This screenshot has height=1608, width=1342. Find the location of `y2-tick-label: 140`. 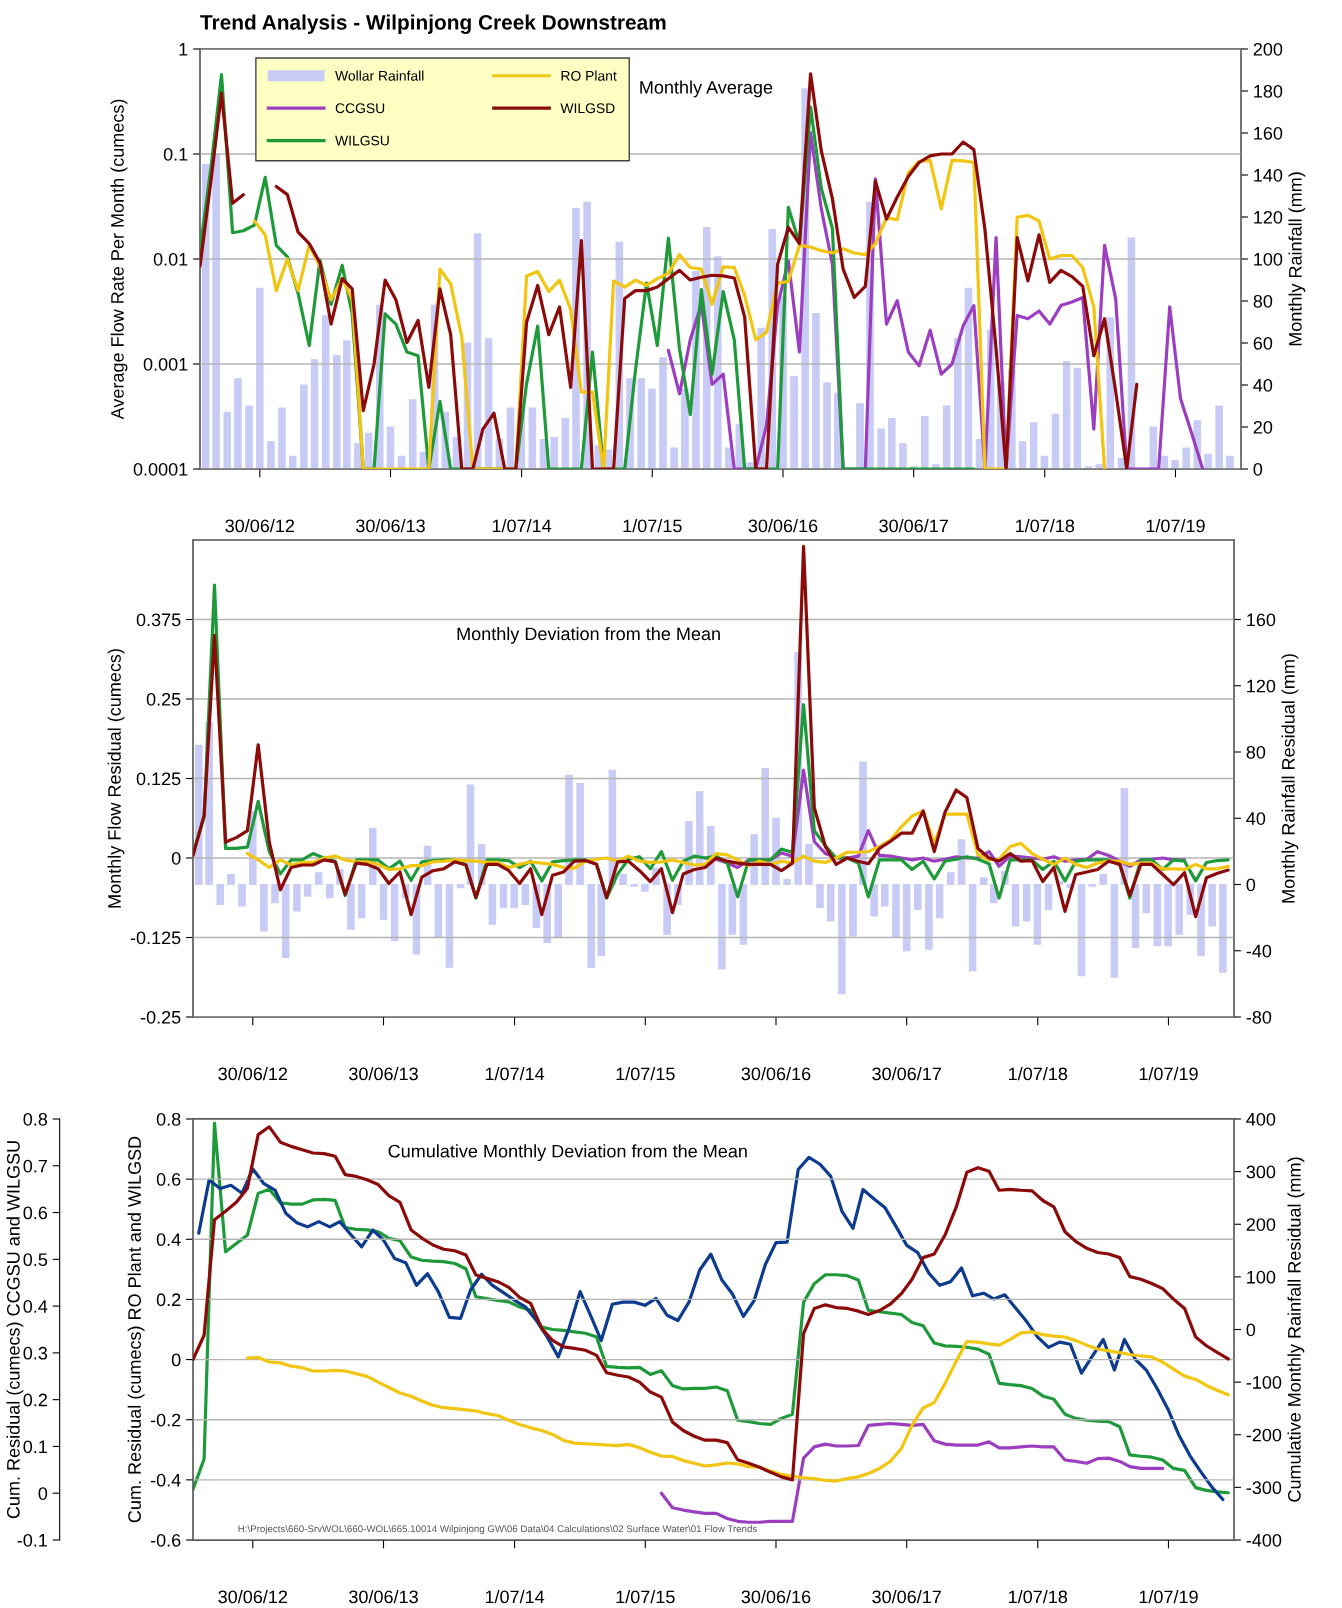

y2-tick-label: 140 is located at coordinates (1268, 175).